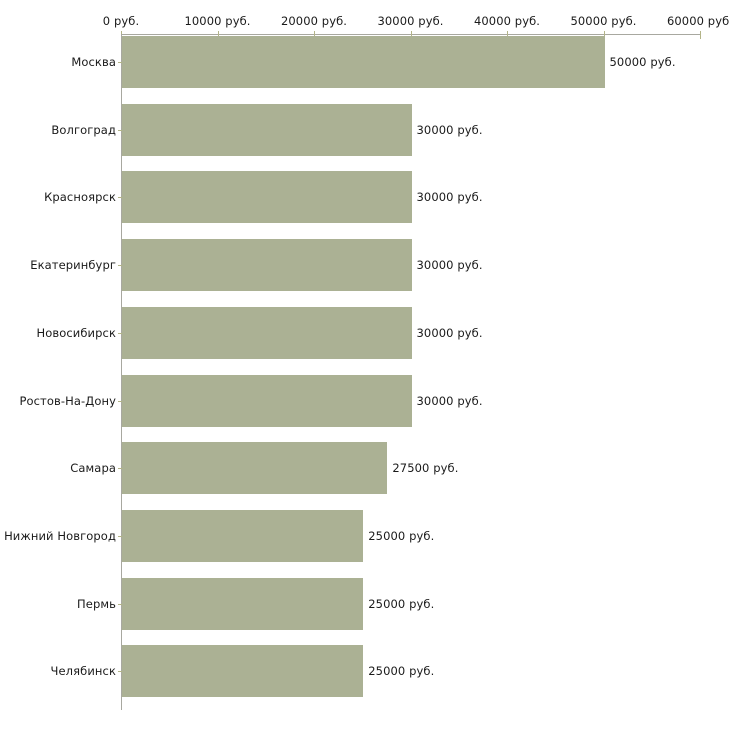 This screenshot has width=730, height=730. What do you see at coordinates (83, 671) in the screenshot?
I see `category-label: Челябинск` at bounding box center [83, 671].